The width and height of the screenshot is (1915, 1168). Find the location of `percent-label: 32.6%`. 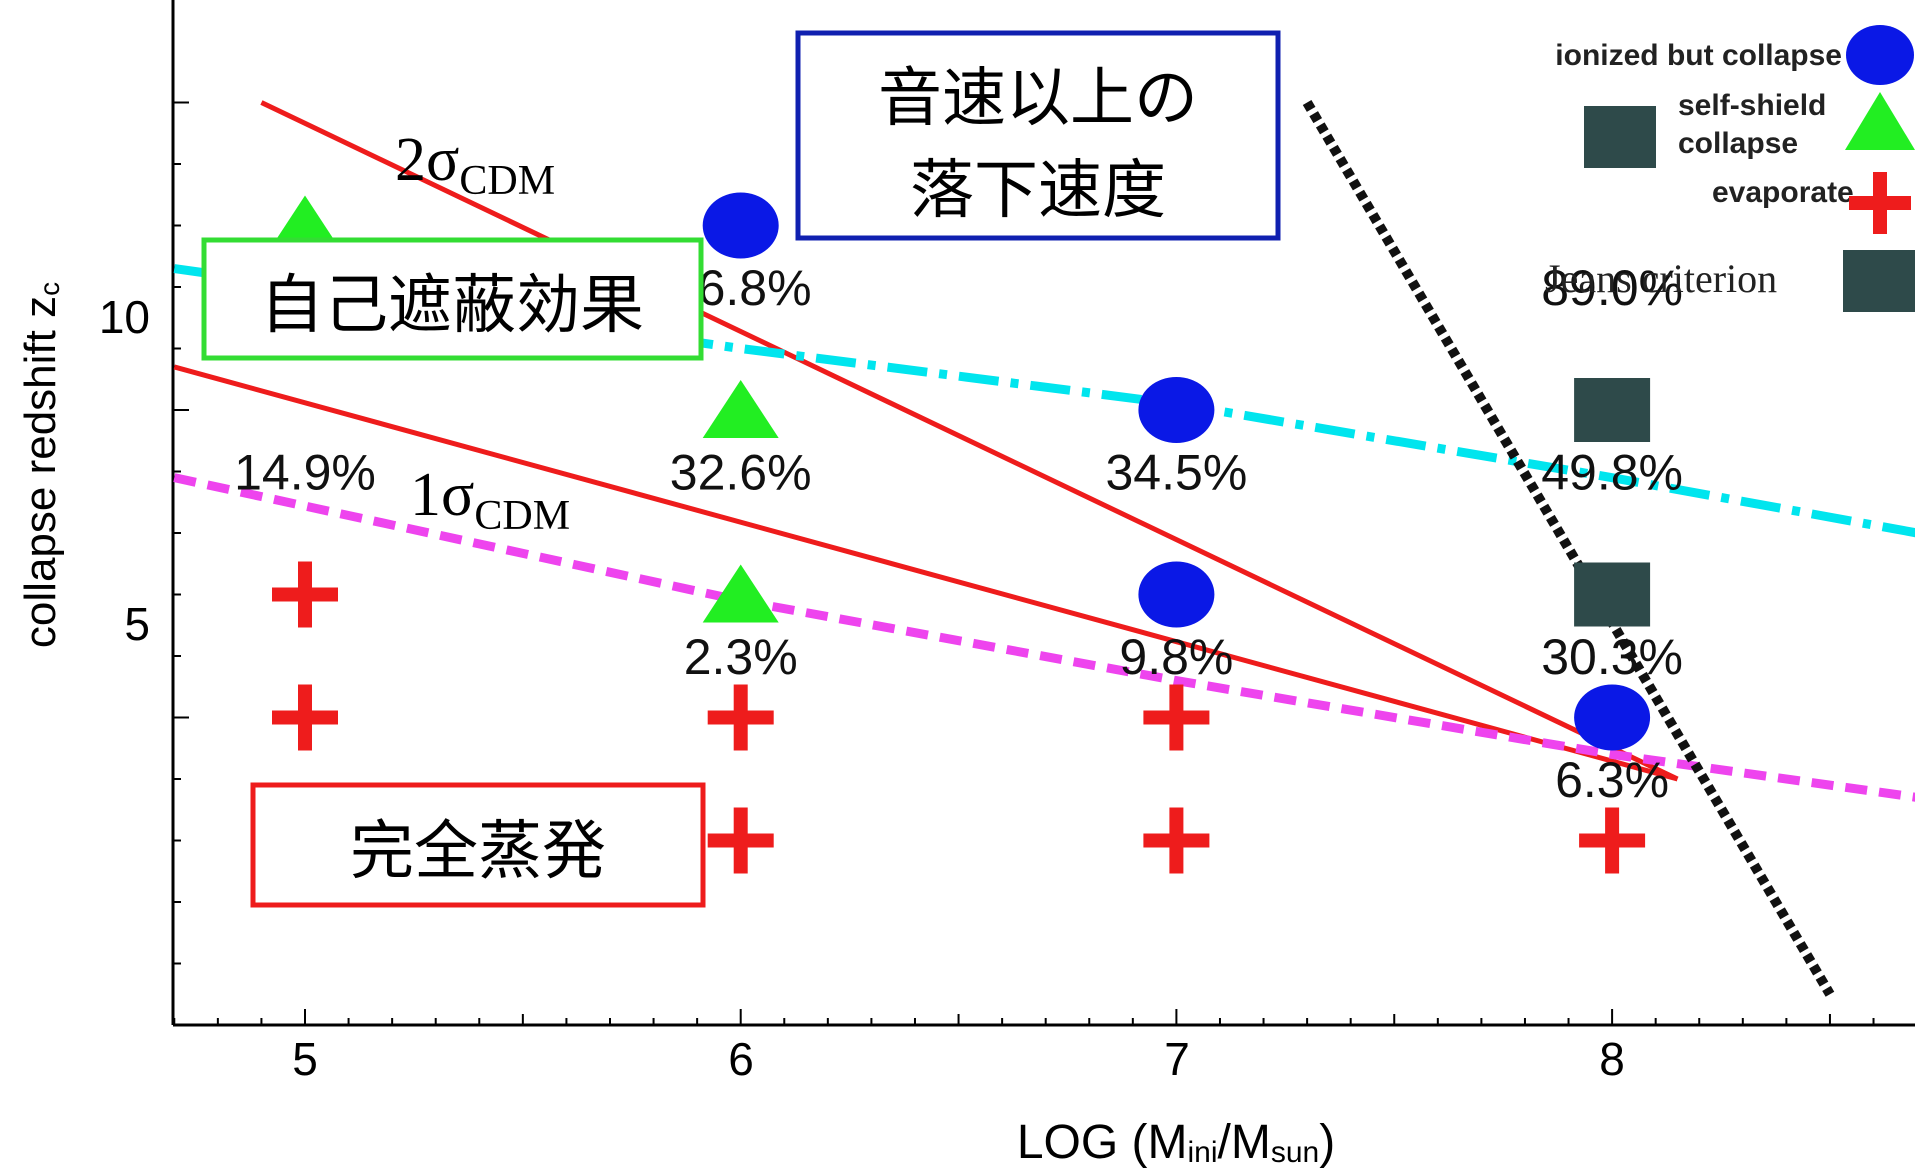

percent-label: 32.6% is located at coordinates (741, 473).